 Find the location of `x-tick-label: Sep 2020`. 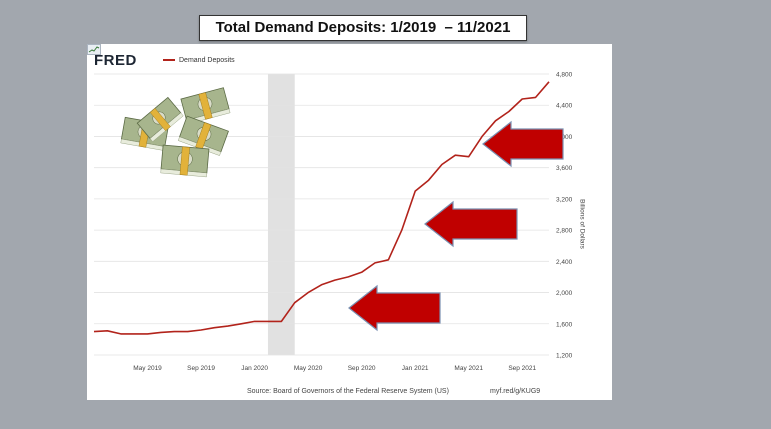

x-tick-label: Sep 2020 is located at coordinates (362, 368).